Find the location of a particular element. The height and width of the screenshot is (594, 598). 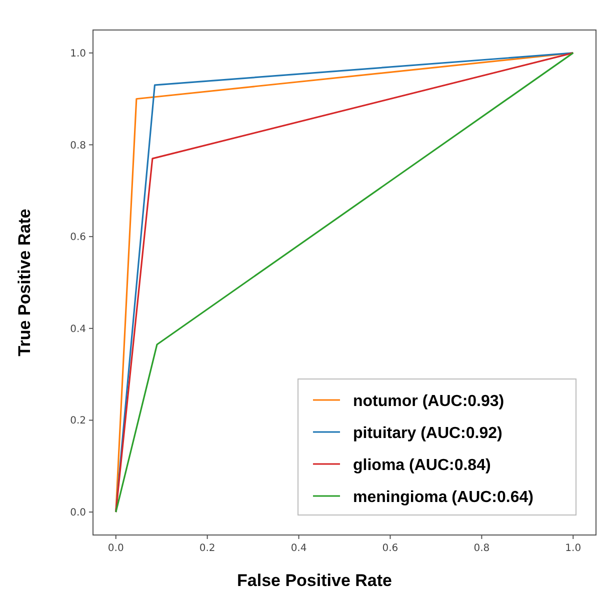

y-tick-label: 0.4 is located at coordinates (78, 329).